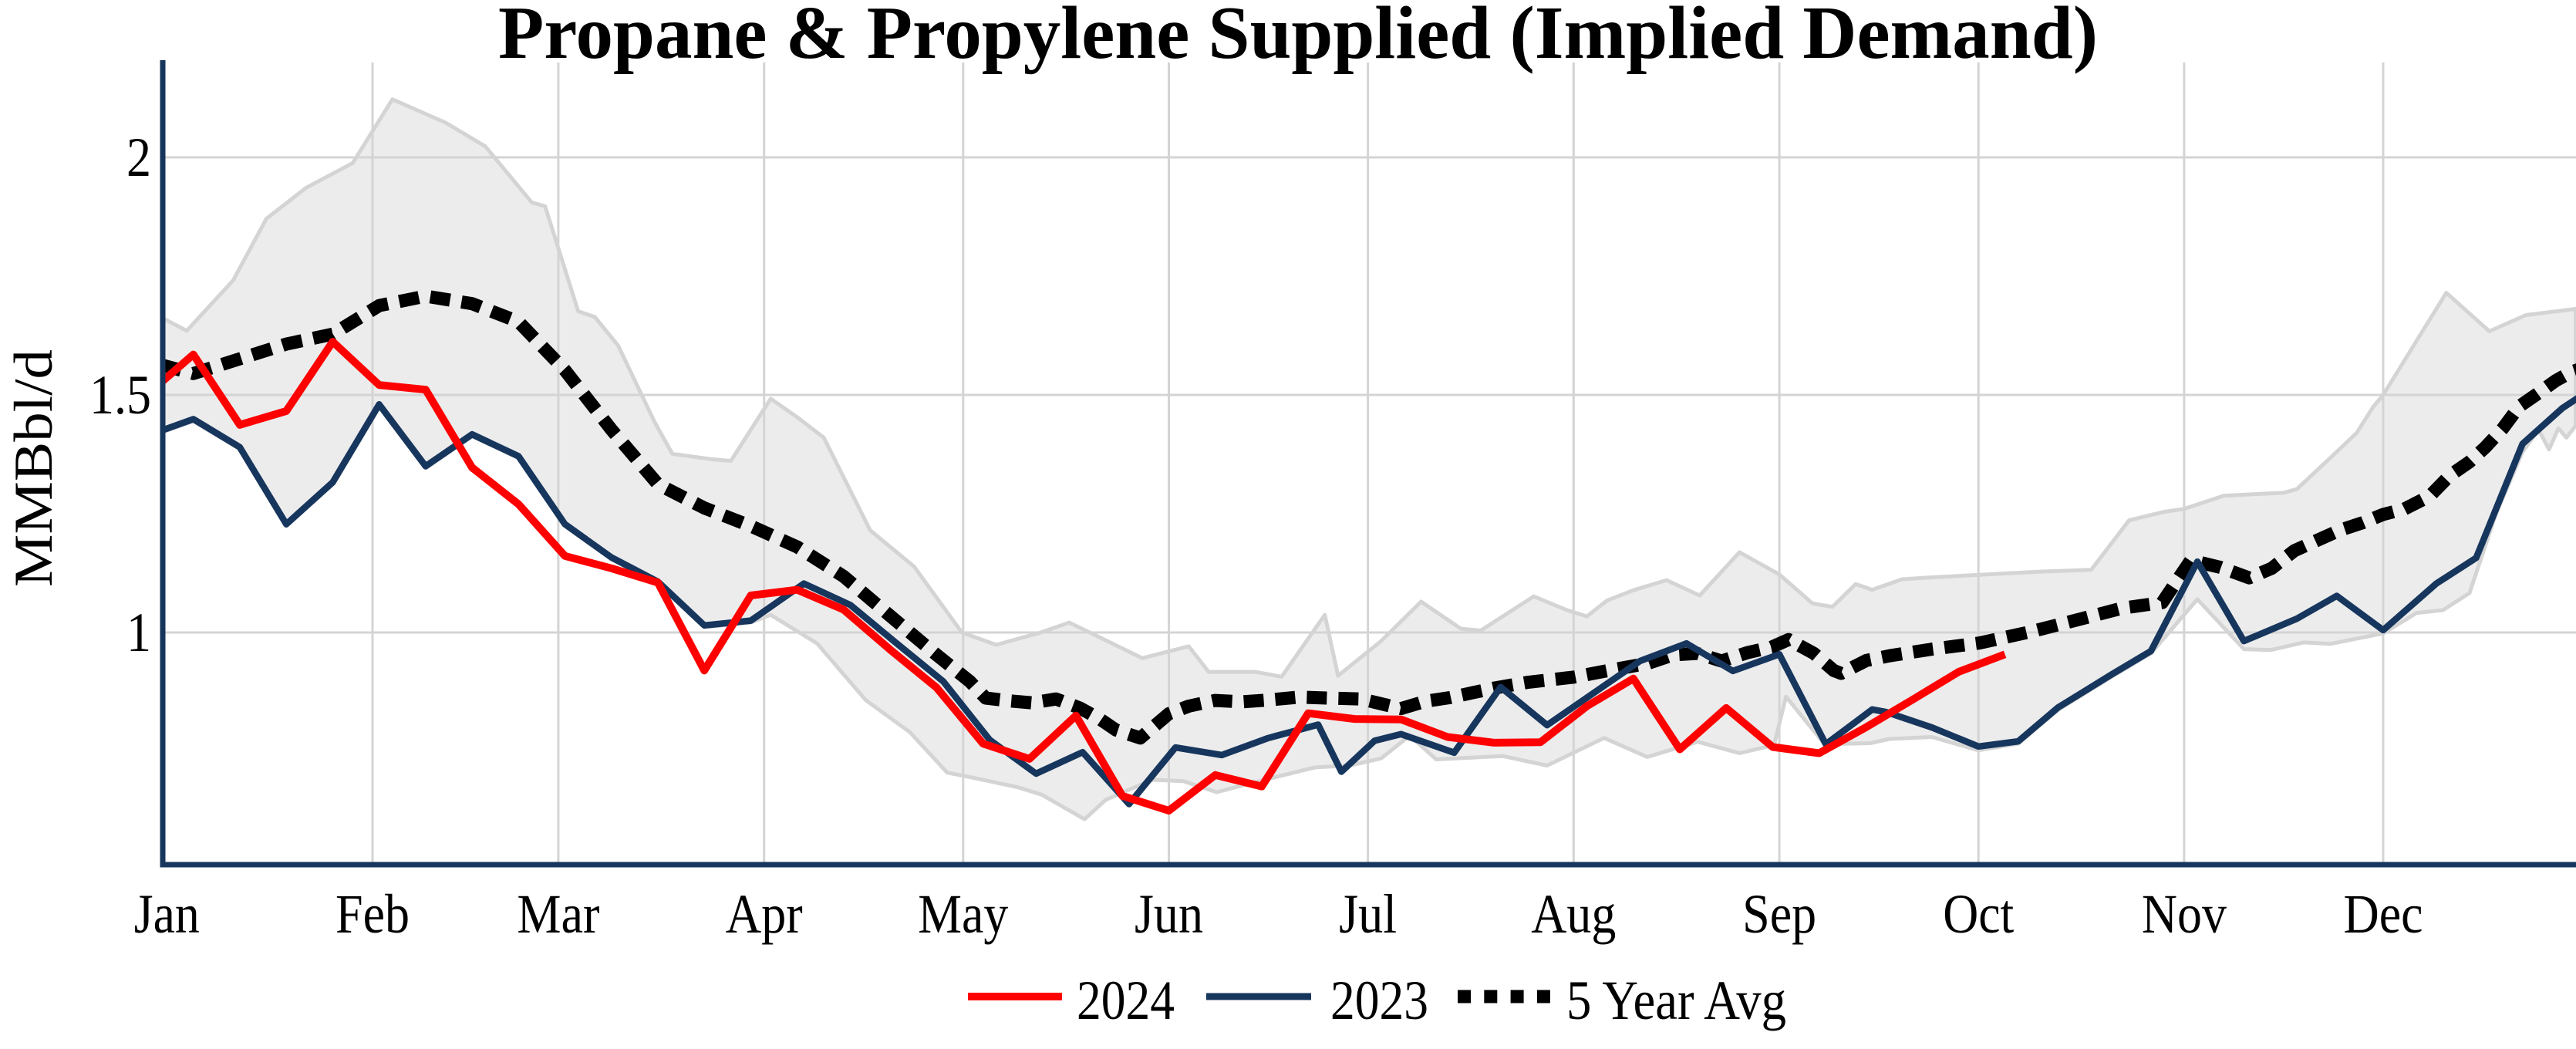 Image resolution: width=2576 pixels, height=1049 pixels. I want to click on svg-text: MMBbl/d, so click(34, 468).